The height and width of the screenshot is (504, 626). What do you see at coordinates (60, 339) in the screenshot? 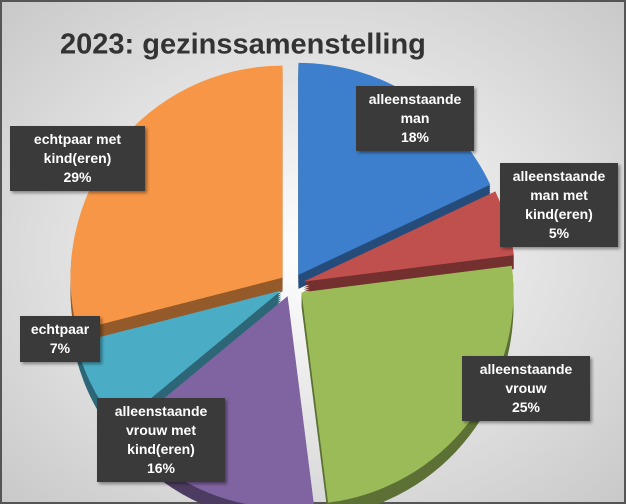
I see `data-label: echtpaar 7%` at bounding box center [60, 339].